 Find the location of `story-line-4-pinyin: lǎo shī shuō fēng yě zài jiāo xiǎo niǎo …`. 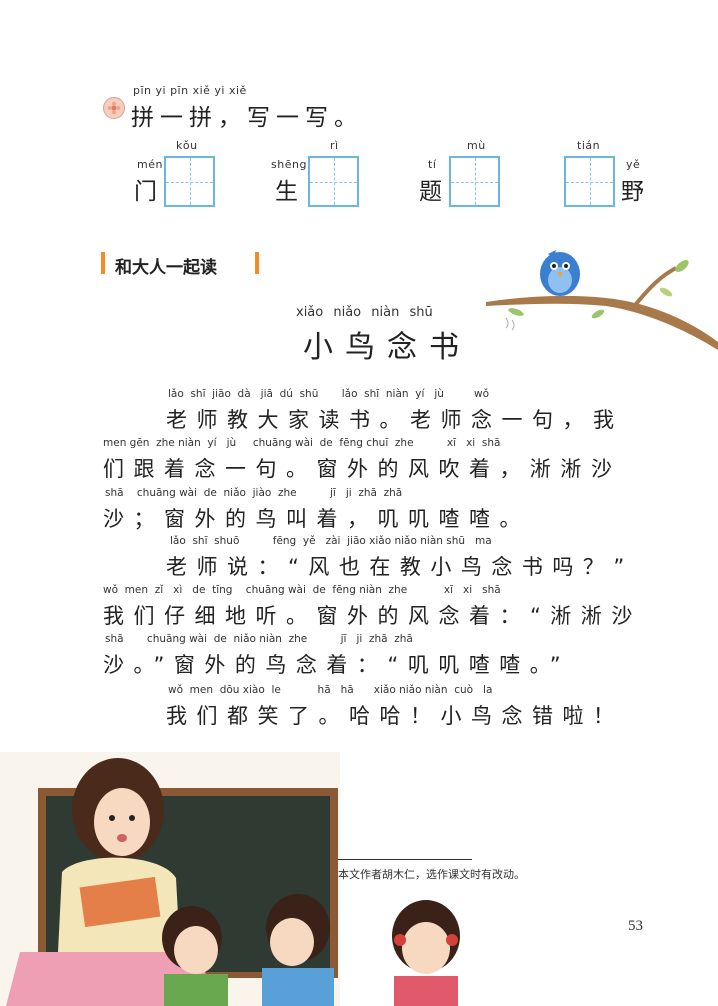

story-line-4-pinyin: lǎo shī shuō fēng yě zài jiāo xiǎo niǎo … is located at coordinates (331, 541).